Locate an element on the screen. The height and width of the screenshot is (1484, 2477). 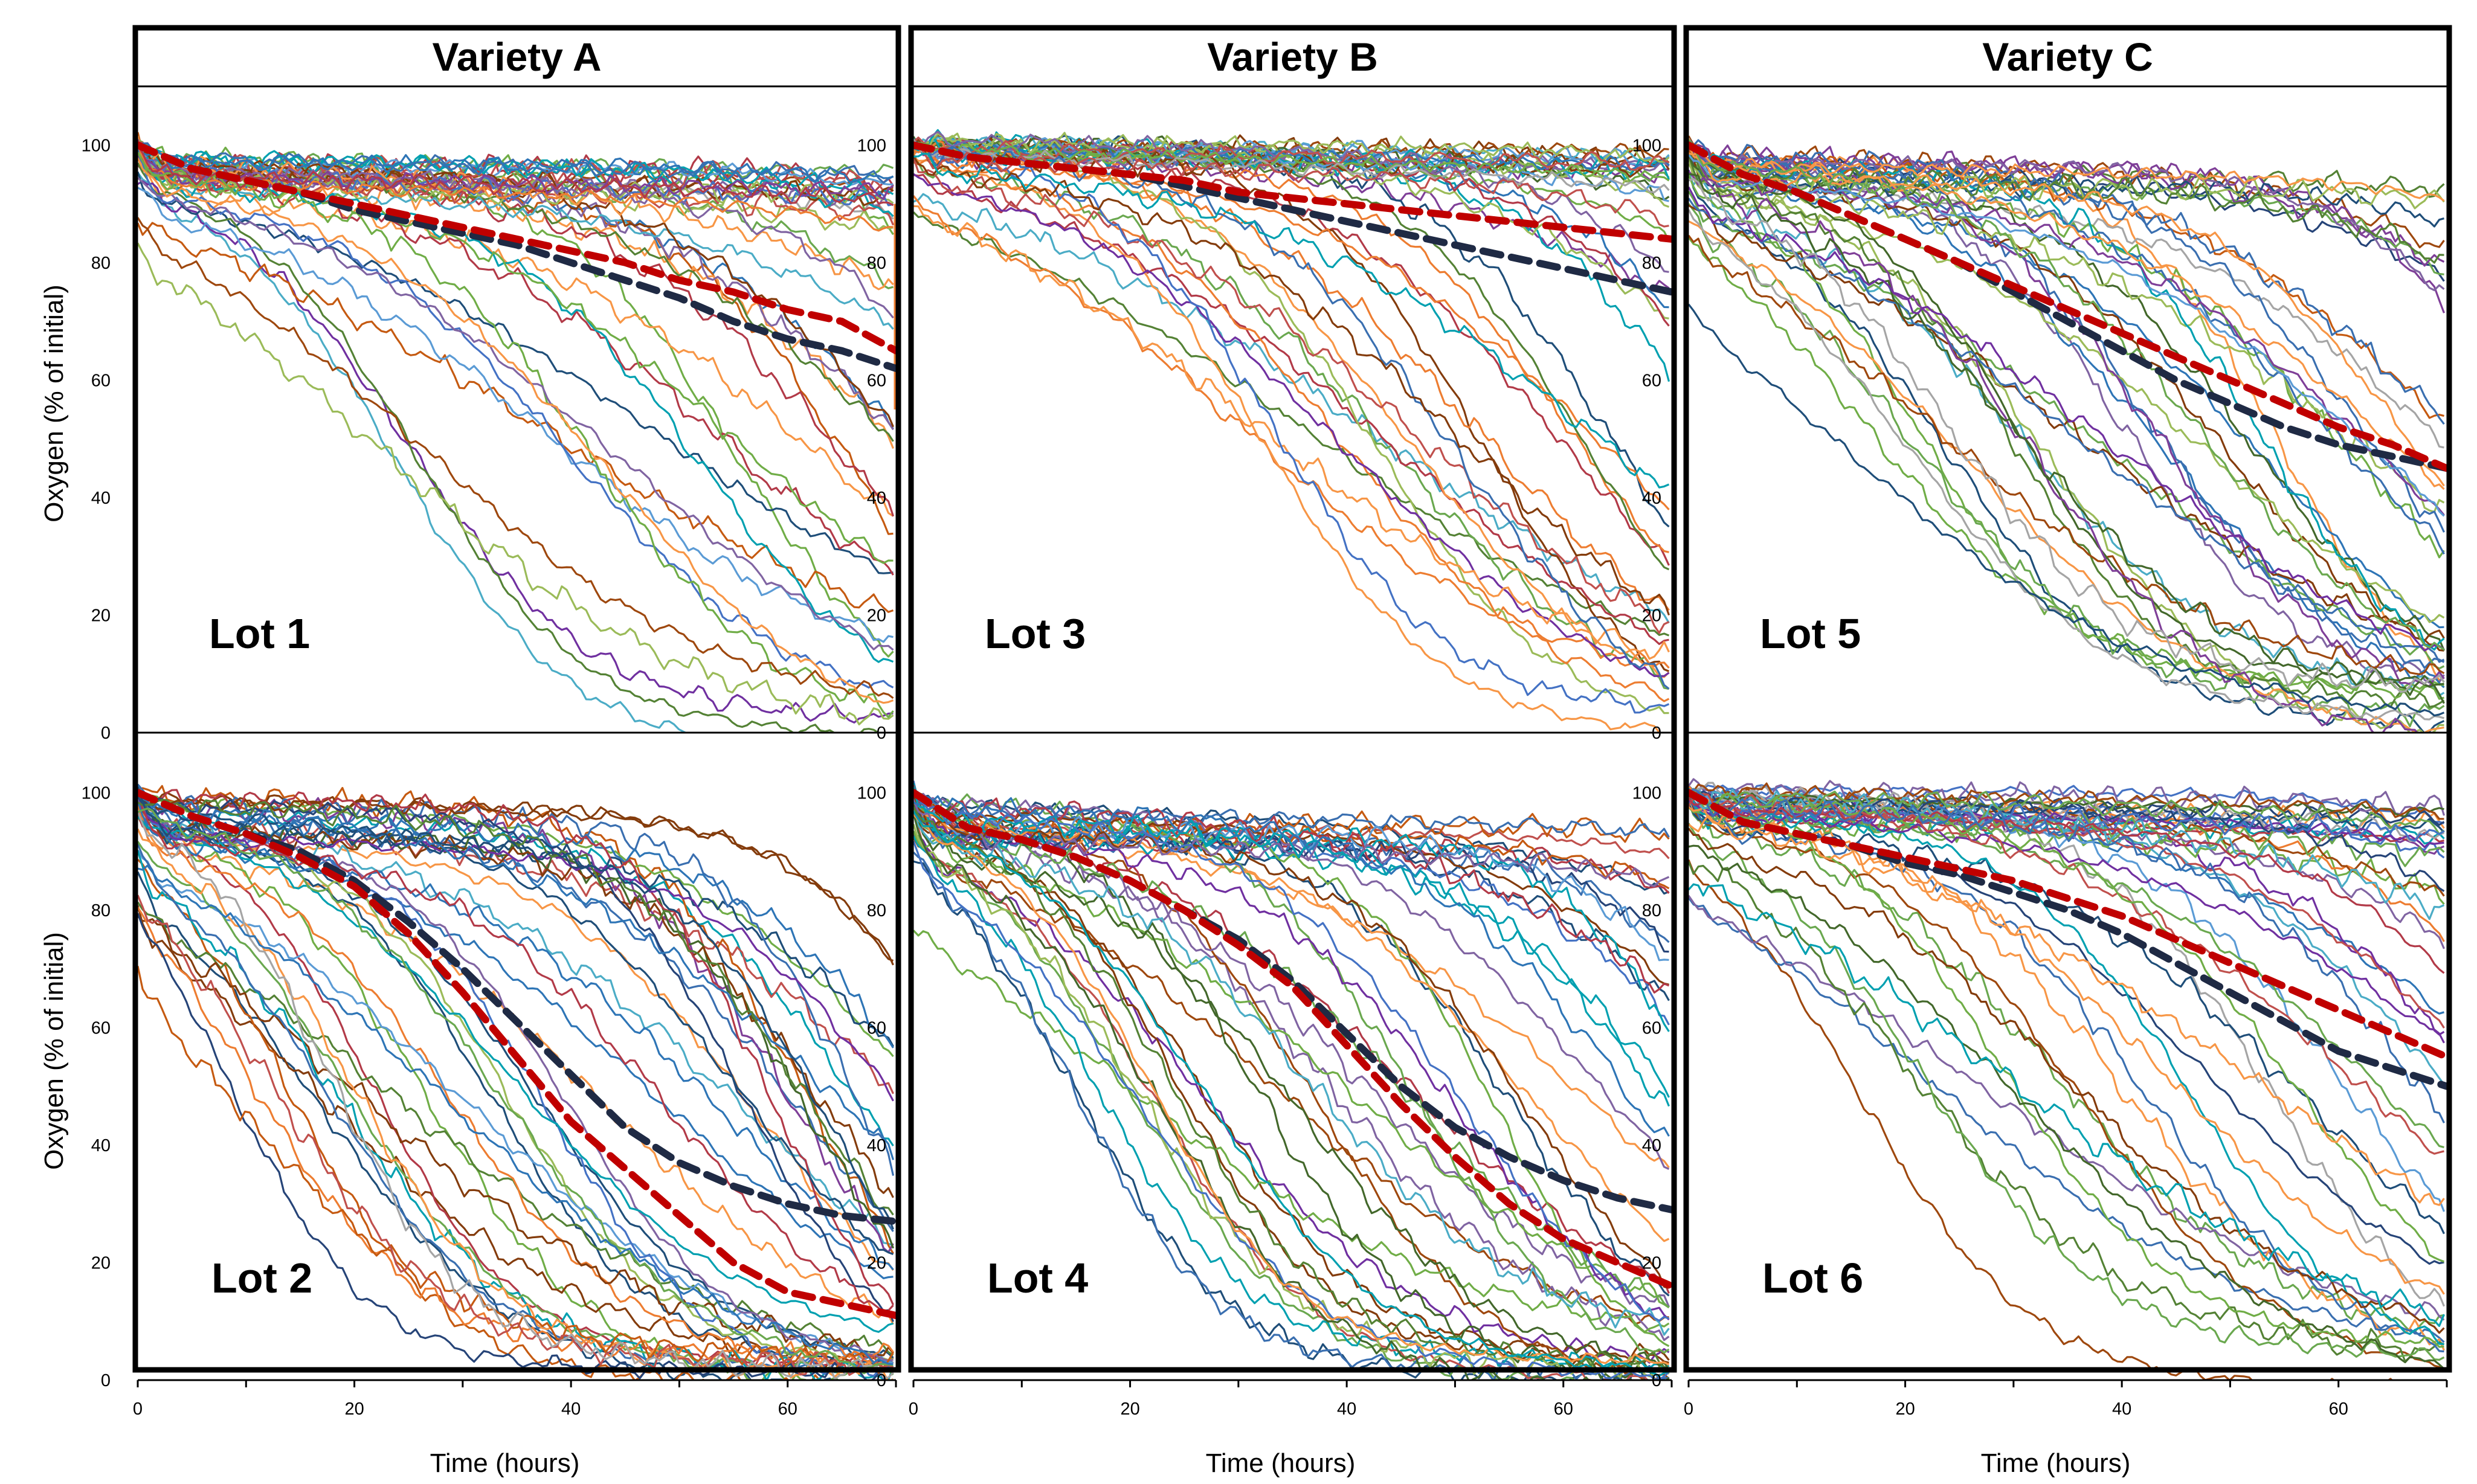
lot-label: Lot 3 is located at coordinates (1035, 633).